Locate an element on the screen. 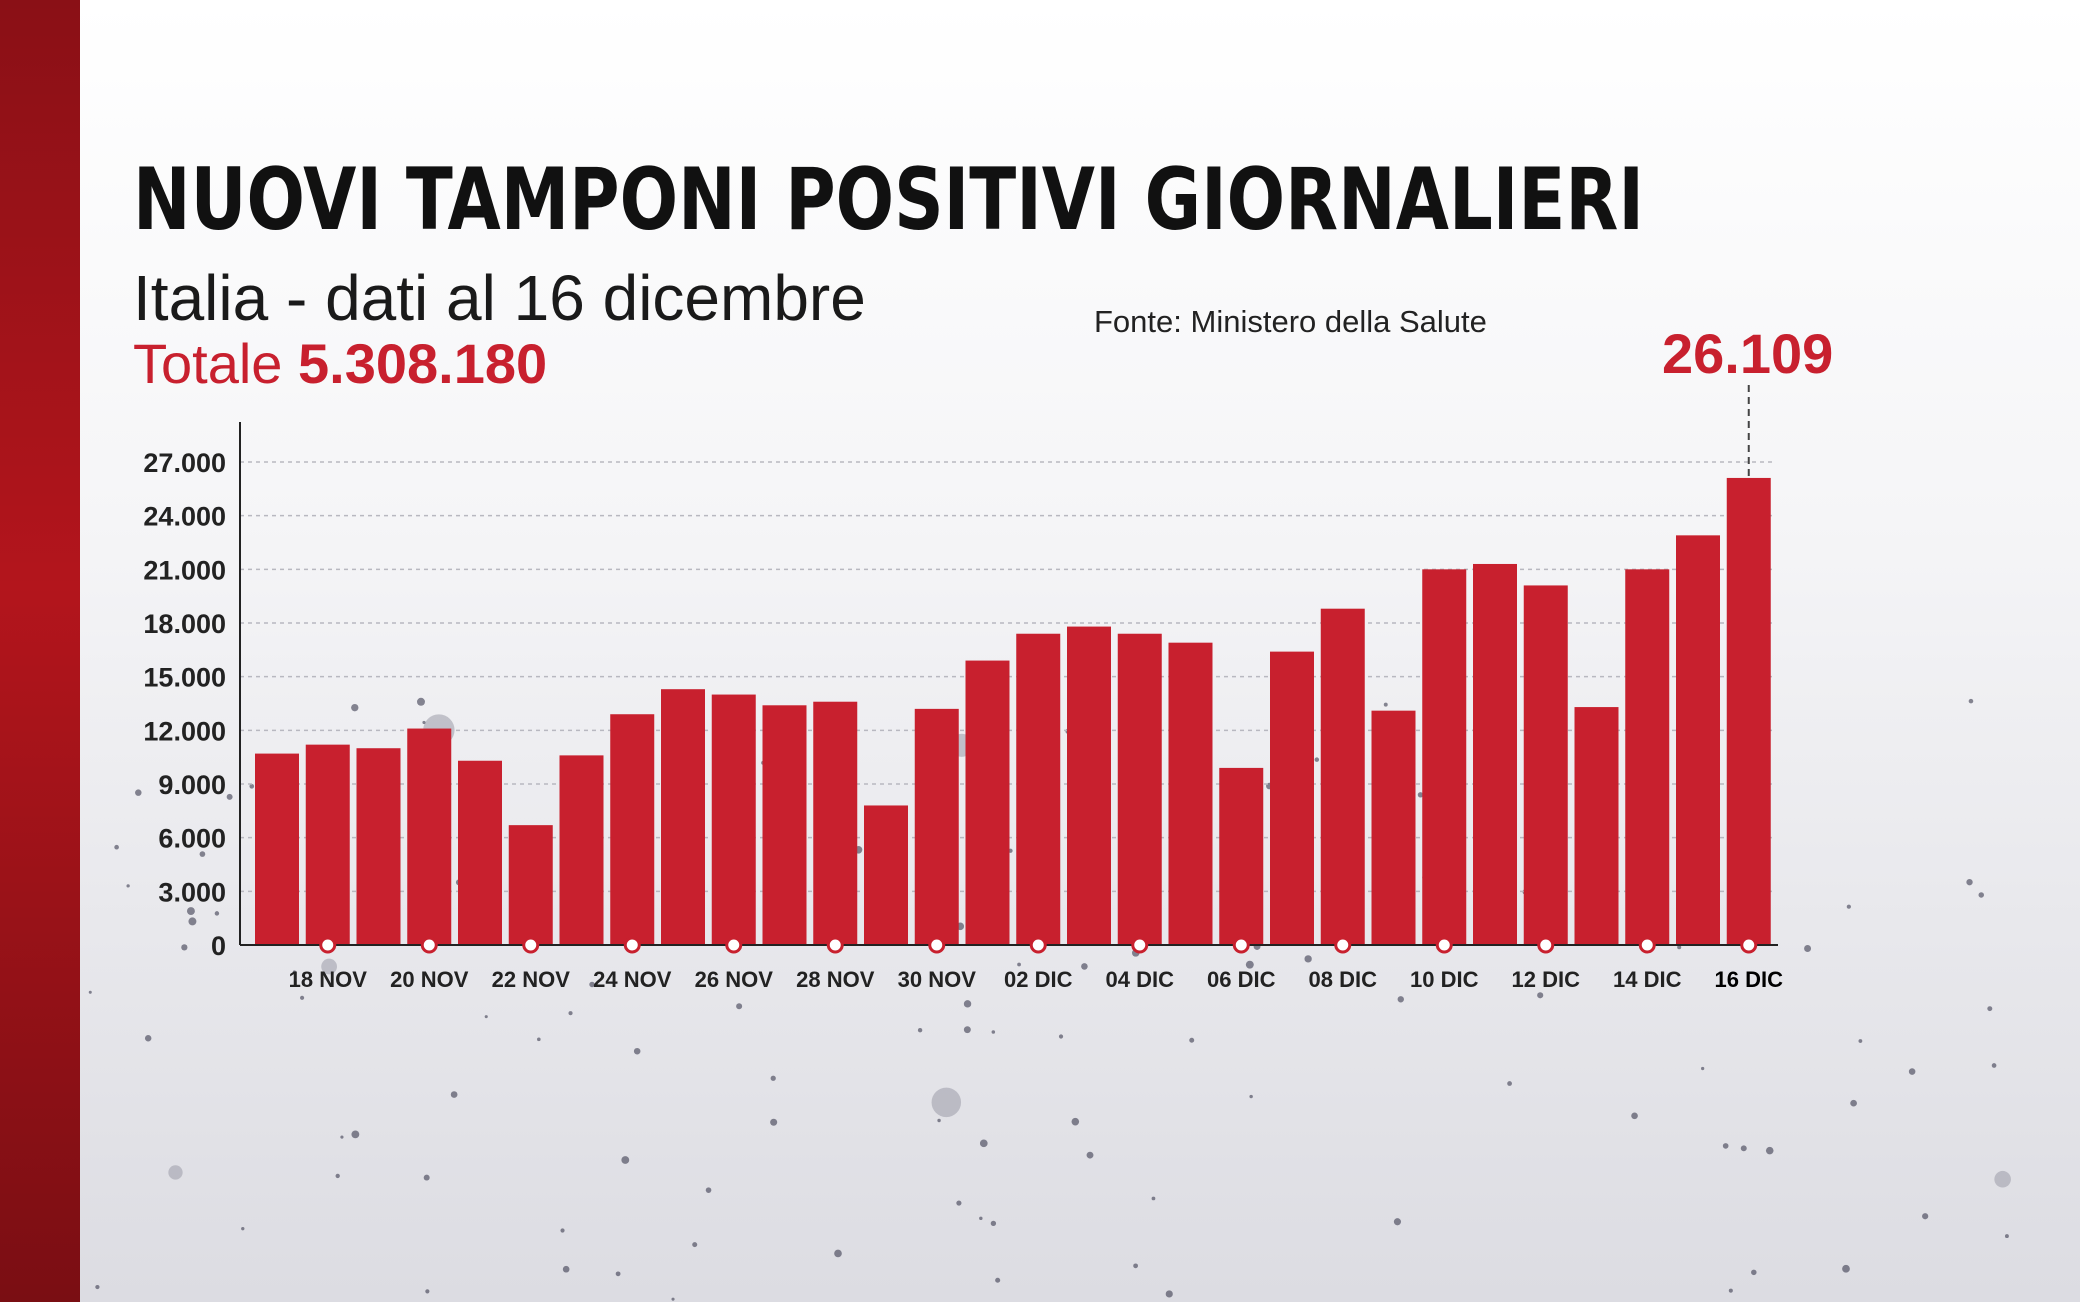 This screenshot has width=2080, height=1302. y-tick-label: 0 is located at coordinates (218, 946).